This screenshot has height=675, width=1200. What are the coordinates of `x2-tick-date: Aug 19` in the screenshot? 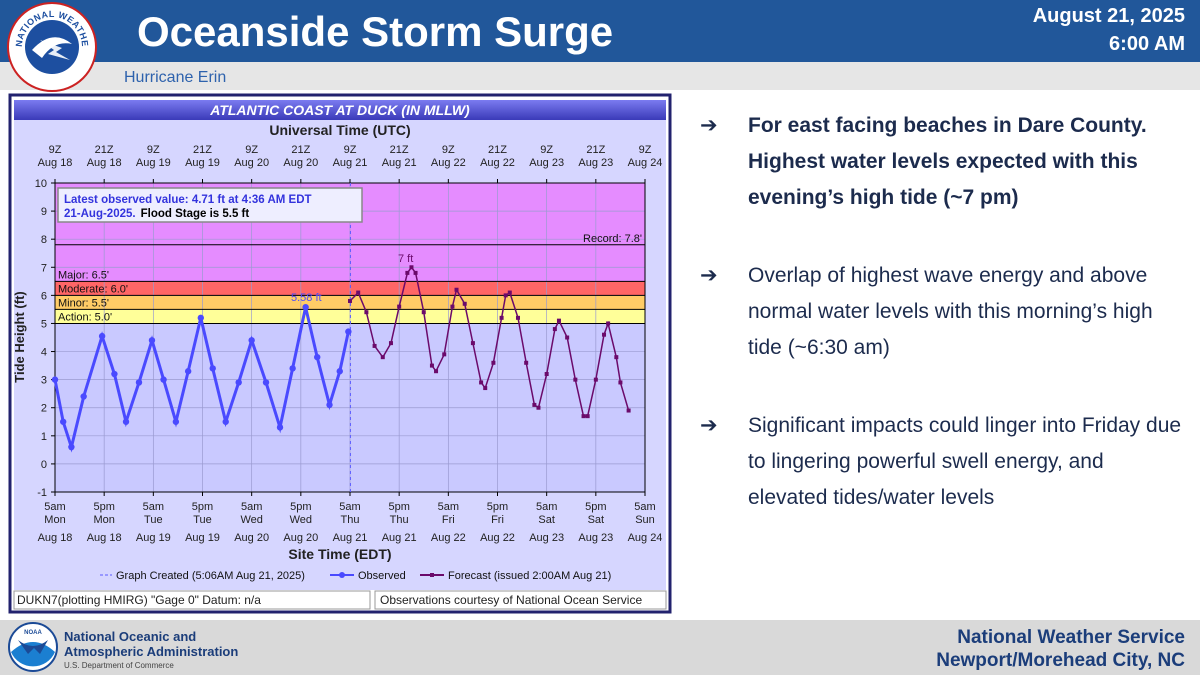 It's located at (153, 163).